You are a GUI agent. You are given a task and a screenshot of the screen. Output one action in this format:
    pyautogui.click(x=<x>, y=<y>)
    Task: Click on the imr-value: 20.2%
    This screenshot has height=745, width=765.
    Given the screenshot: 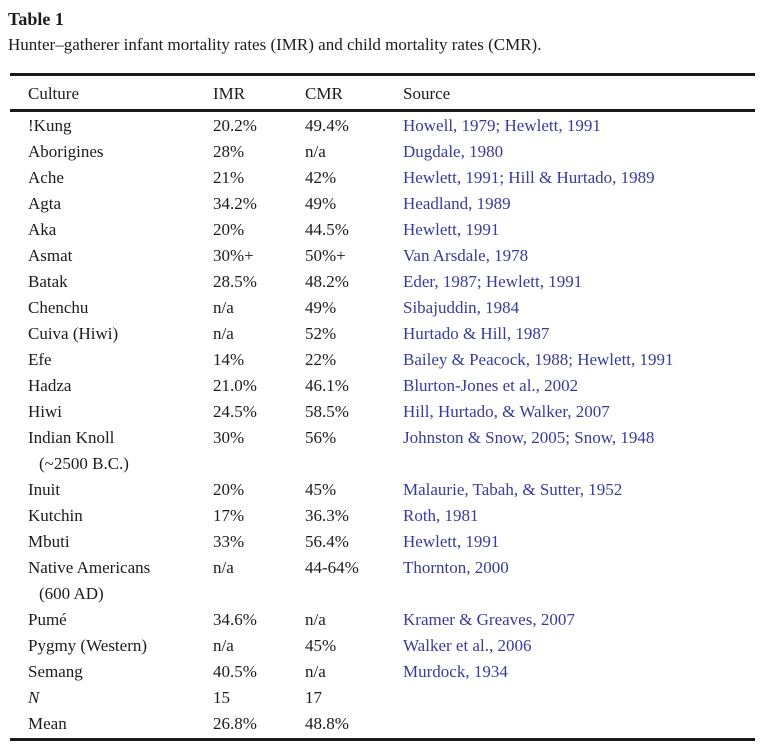 What is the action you would take?
    pyautogui.click(x=235, y=125)
    